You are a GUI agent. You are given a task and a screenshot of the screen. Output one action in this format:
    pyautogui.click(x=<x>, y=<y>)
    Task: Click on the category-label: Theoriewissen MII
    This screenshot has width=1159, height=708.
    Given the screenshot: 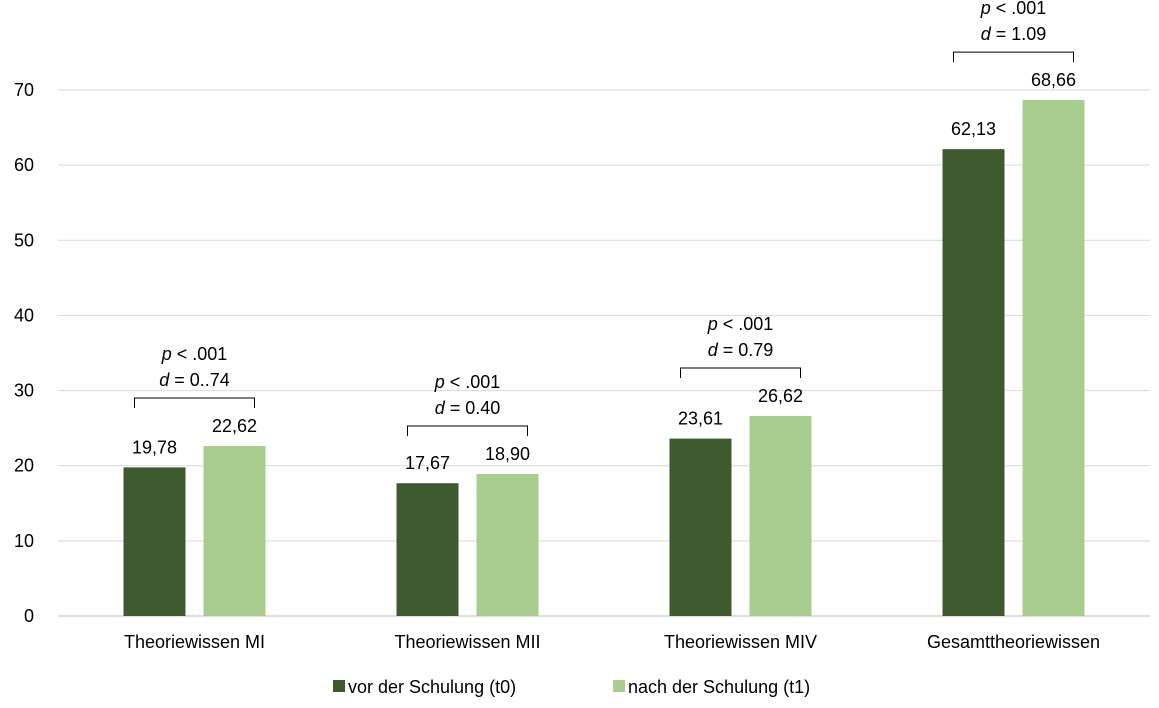 What is the action you would take?
    pyautogui.click(x=467, y=642)
    